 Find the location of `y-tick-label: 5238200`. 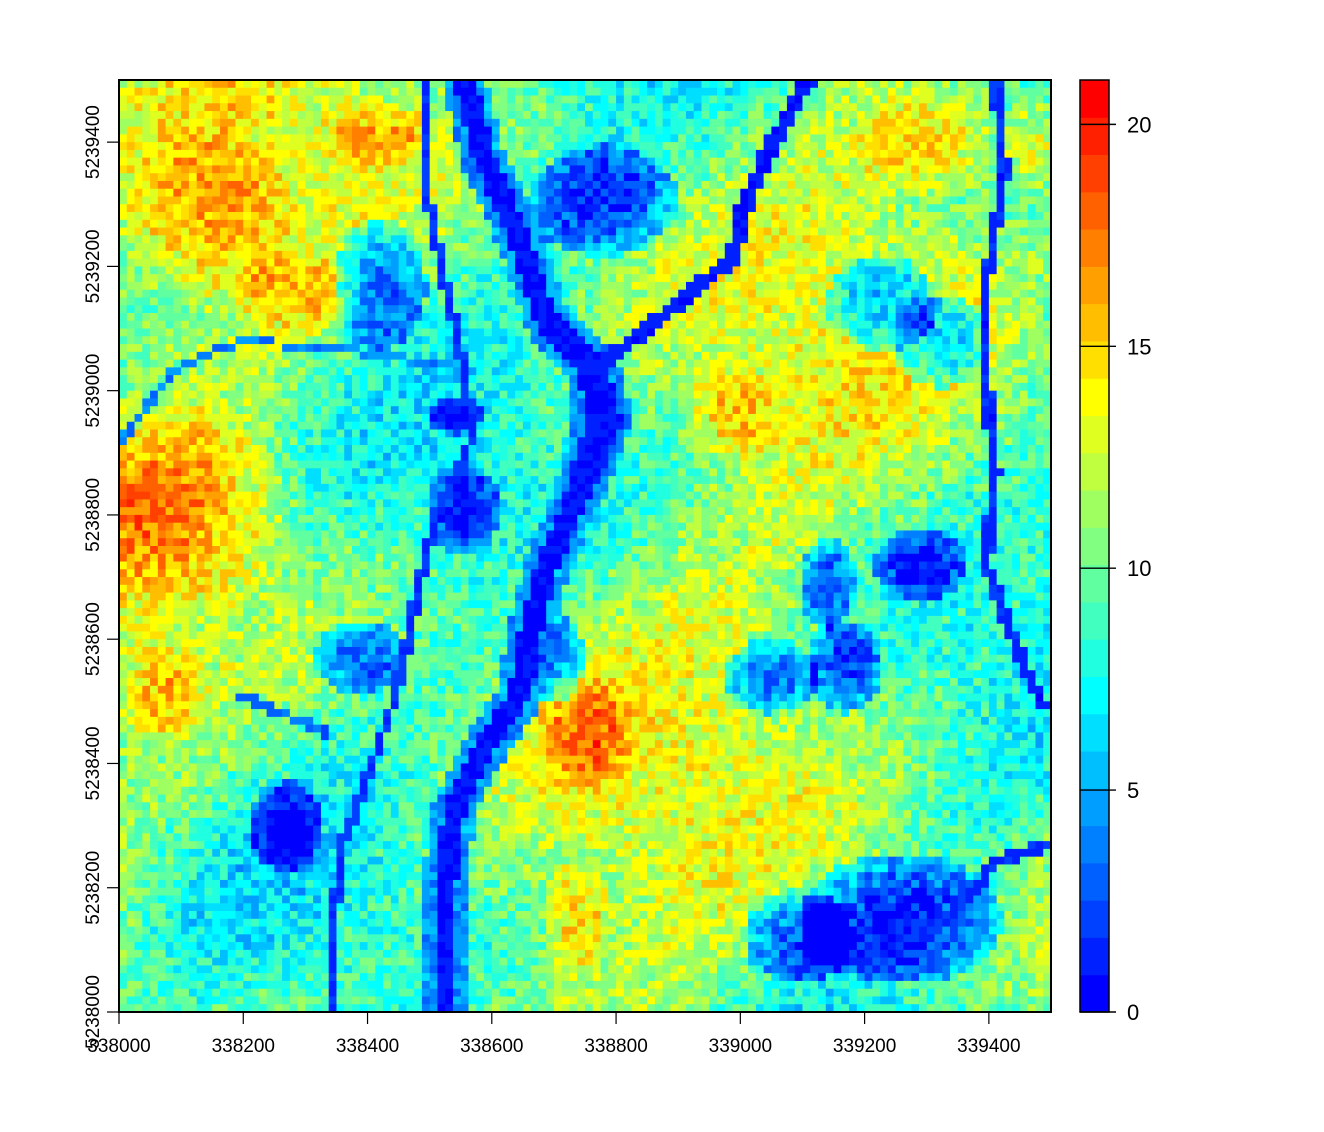

y-tick-label: 5238200 is located at coordinates (93, 888).